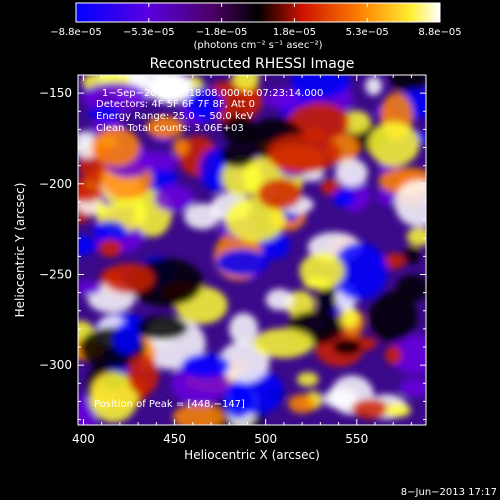 The height and width of the screenshot is (500, 500). I want to click on y-axis-label: Heliocentric Y (arcsec), so click(20, 250).